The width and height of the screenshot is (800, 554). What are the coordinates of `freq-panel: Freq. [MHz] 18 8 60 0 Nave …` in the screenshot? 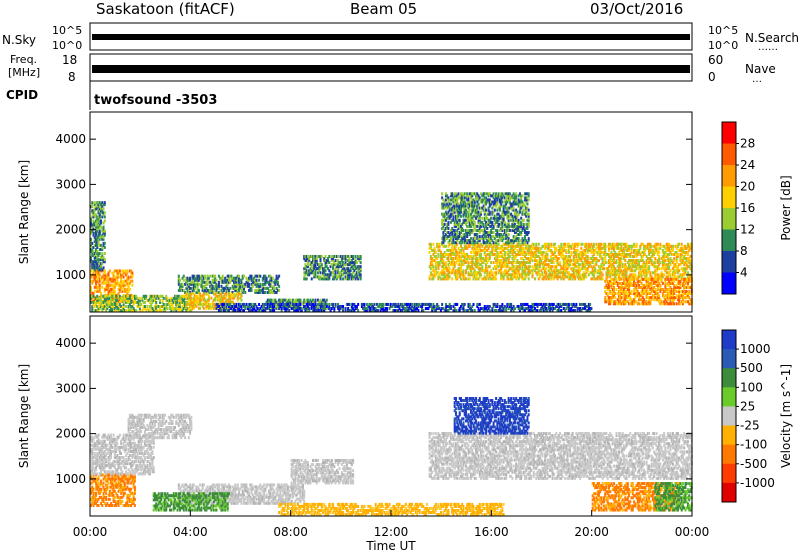 It's located at (392, 69).